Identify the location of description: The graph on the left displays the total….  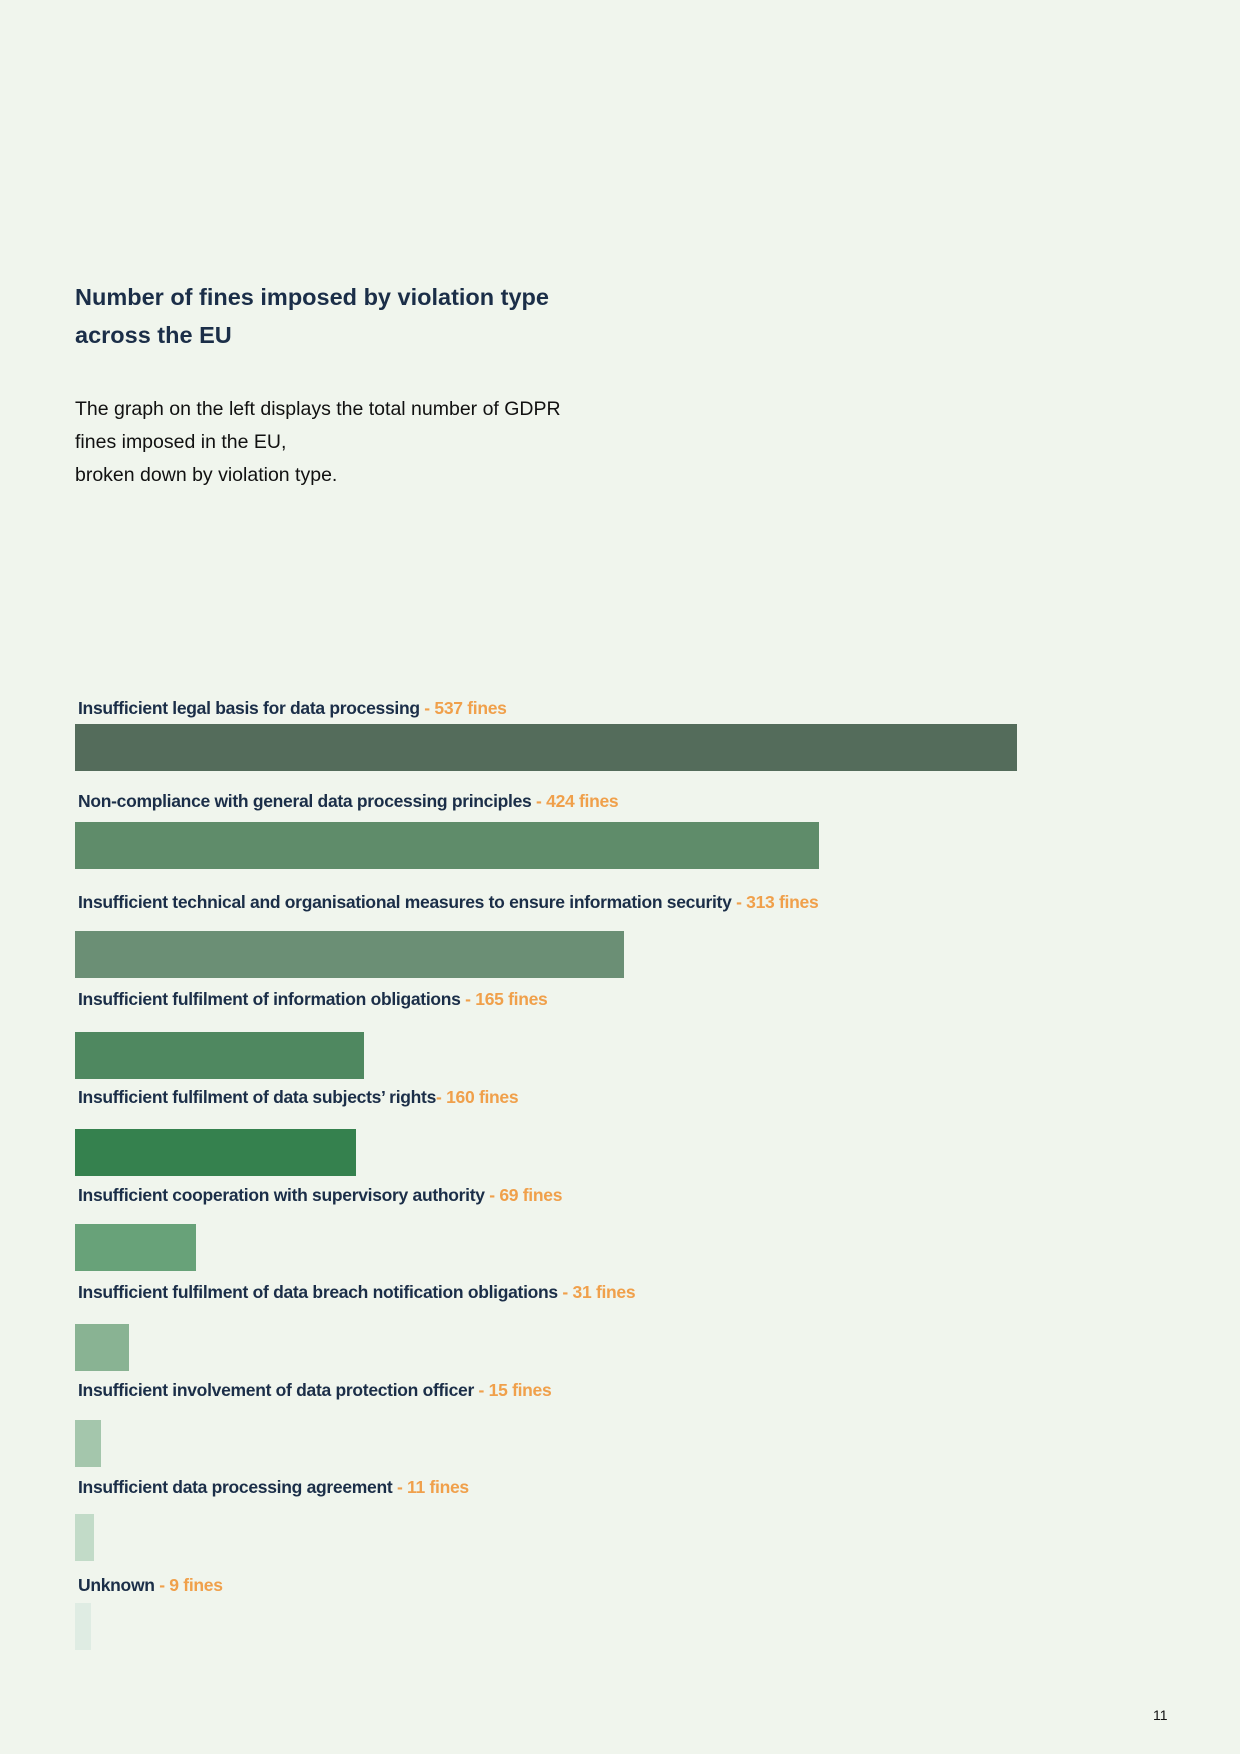
(385, 442).